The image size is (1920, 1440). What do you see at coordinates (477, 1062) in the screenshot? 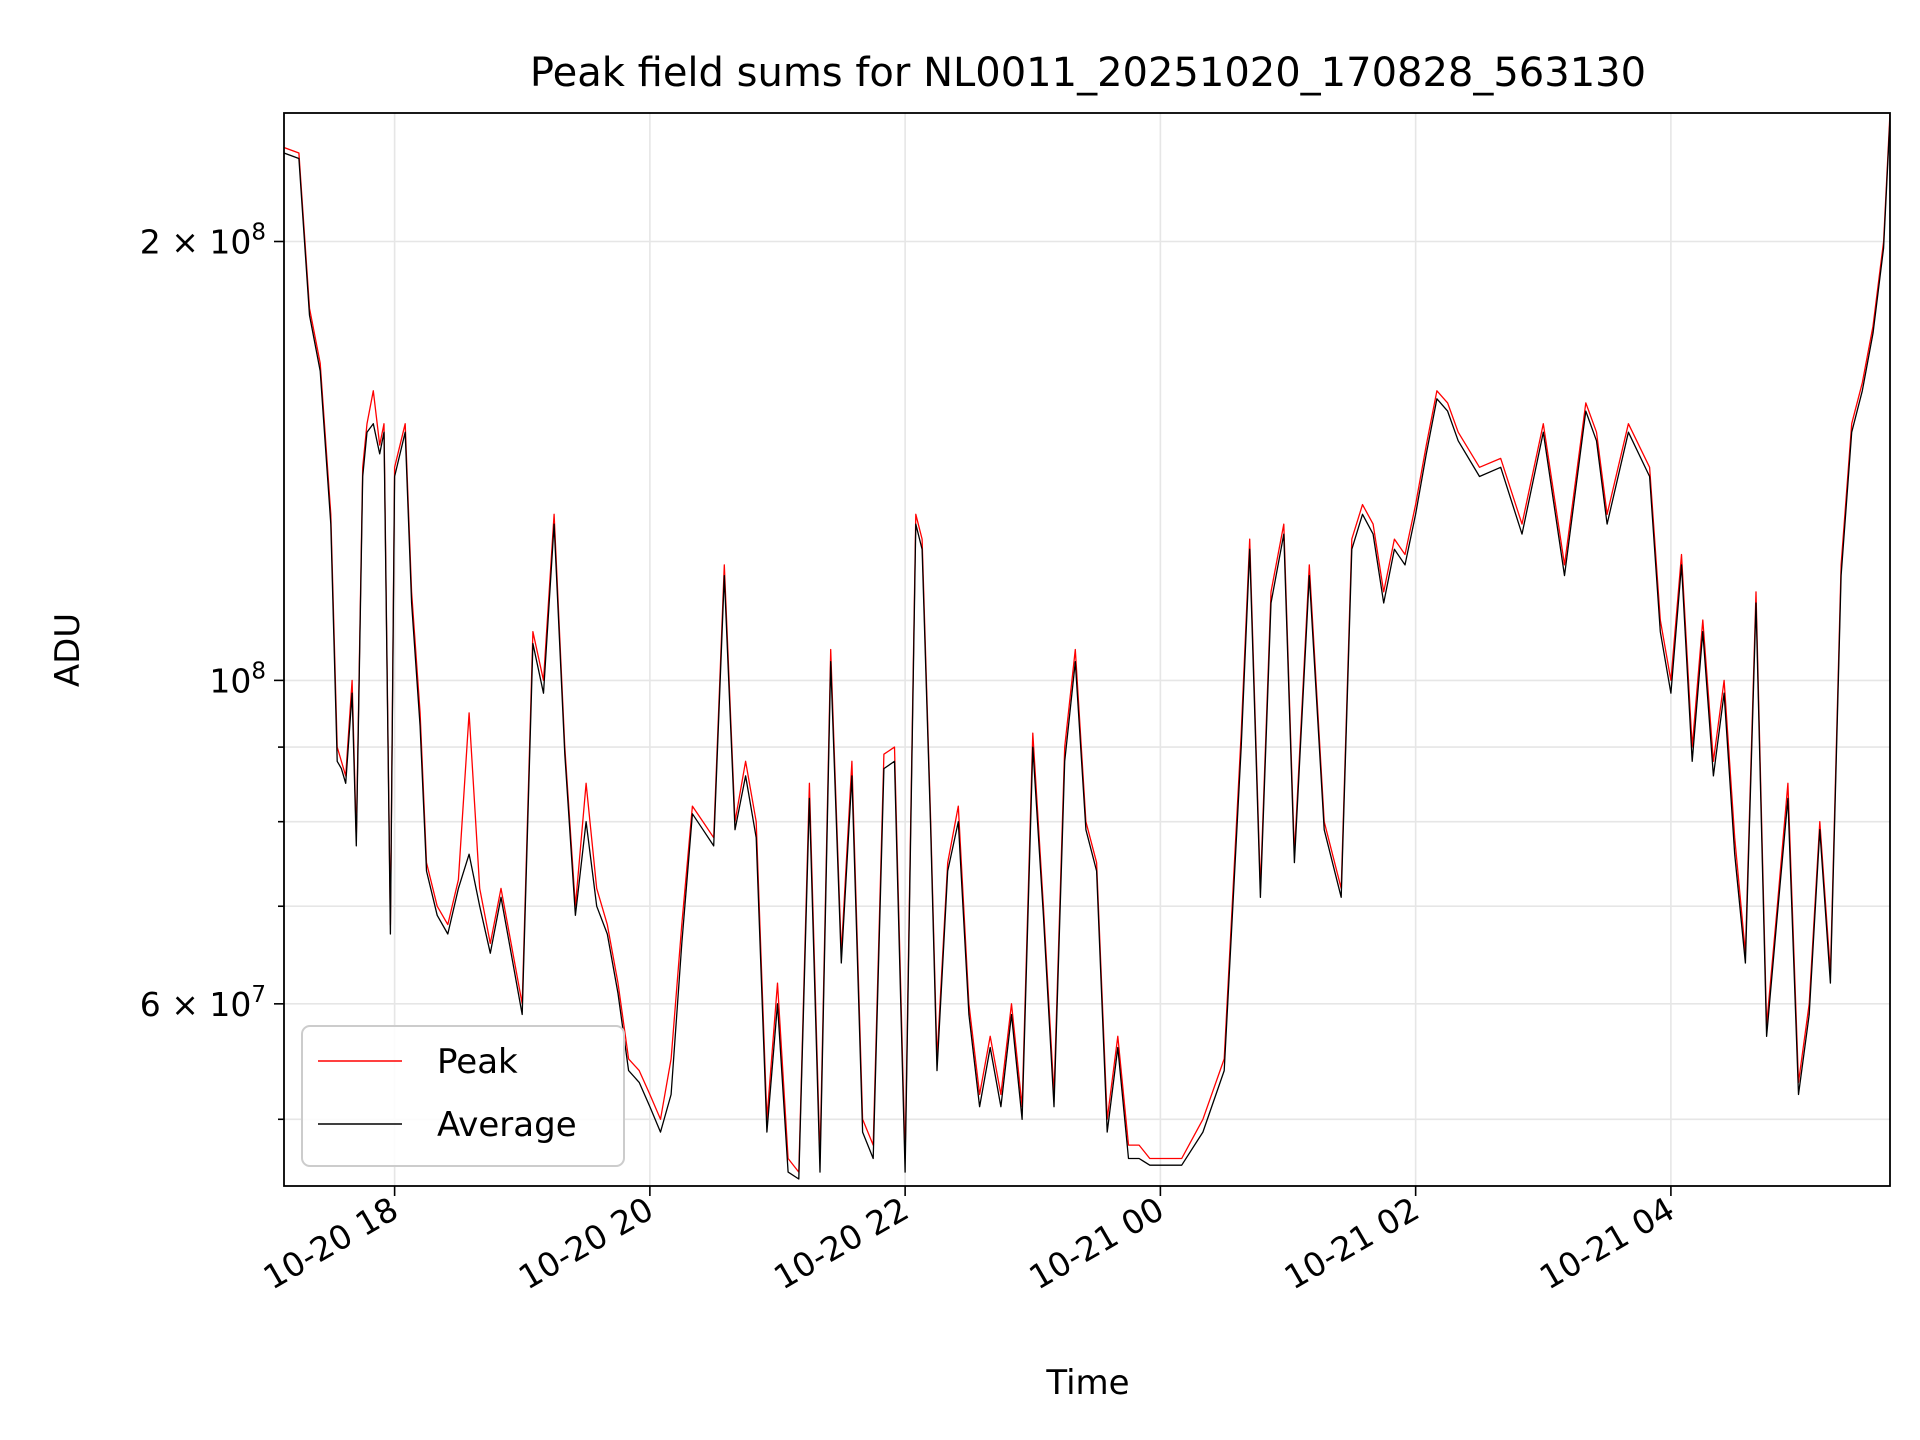
I see `legend-peak-label: Peak` at bounding box center [477, 1062].